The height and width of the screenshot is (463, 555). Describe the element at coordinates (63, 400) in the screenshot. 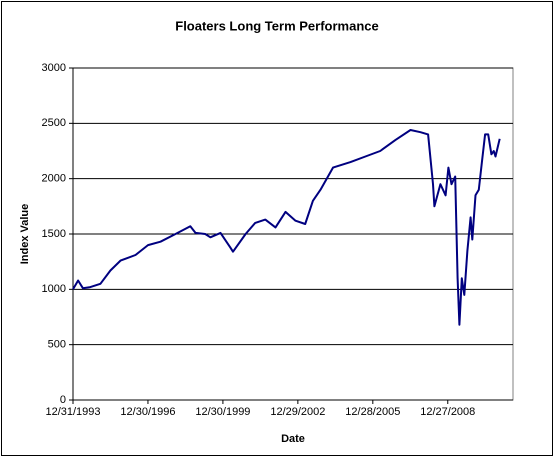

I see `y-tick-label: 0` at that location.